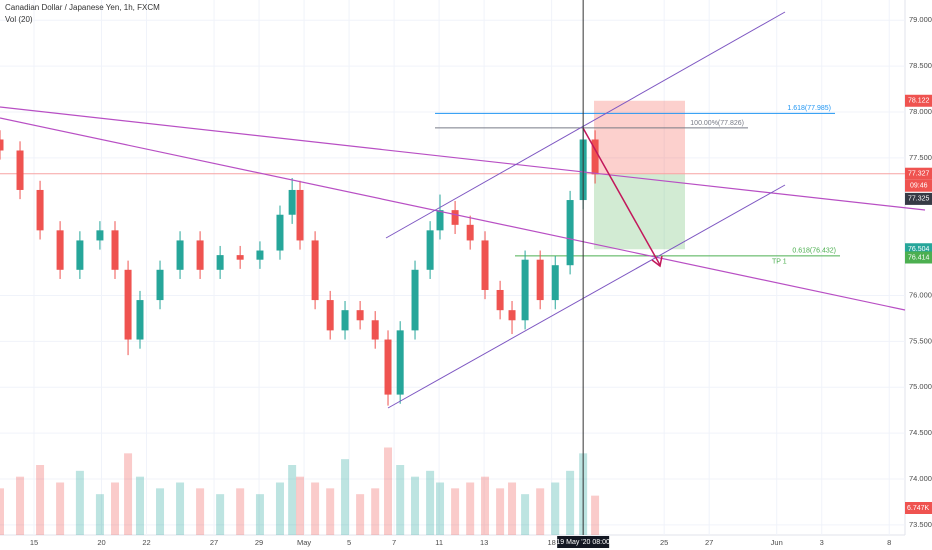 The image size is (932, 550). What do you see at coordinates (664, 542) in the screenshot?
I see `x-tick-label: 25` at bounding box center [664, 542].